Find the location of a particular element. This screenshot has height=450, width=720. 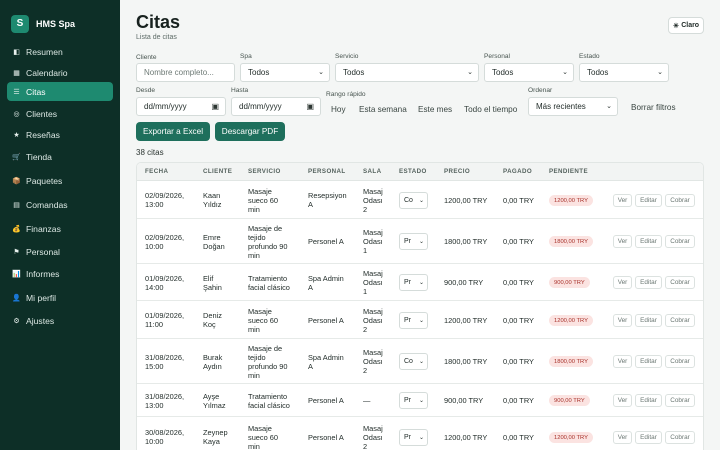

estado-select-value: Pr is located at coordinates (407, 437).